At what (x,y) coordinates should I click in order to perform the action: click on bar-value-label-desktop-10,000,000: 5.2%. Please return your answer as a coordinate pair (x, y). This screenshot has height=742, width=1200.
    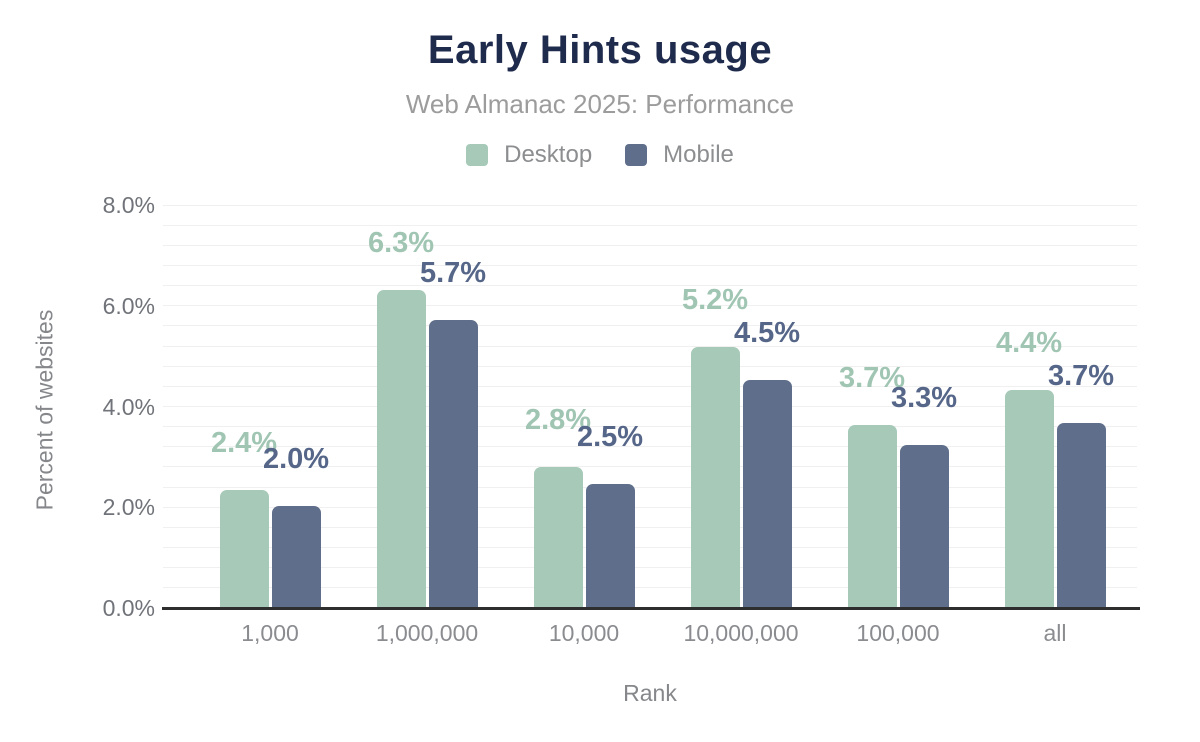
    Looking at the image, I should click on (715, 300).